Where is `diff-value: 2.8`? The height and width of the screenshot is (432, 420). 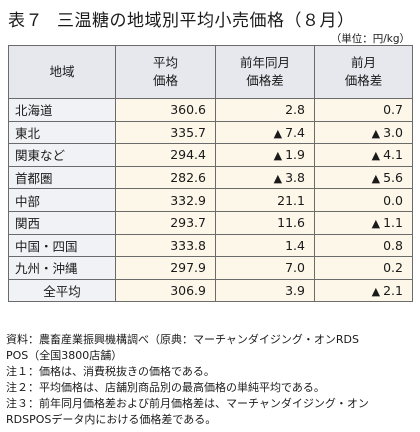
diff-value: 2.8 is located at coordinates (295, 110).